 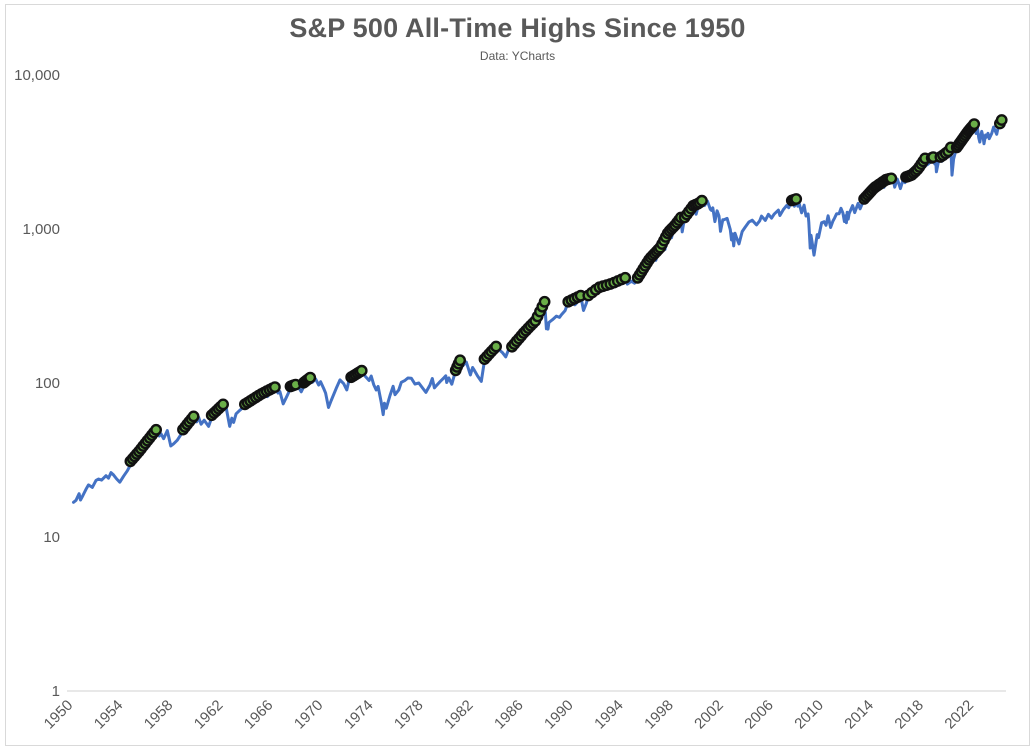 I want to click on x-tick-label: 2022, so click(x=959, y=715).